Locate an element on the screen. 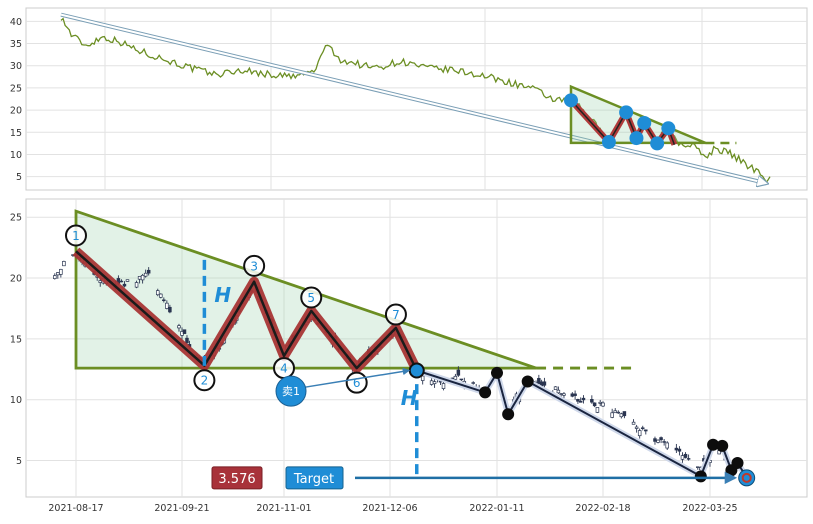  detail-x-tick-label: 2022-03-25 is located at coordinates (709, 508).